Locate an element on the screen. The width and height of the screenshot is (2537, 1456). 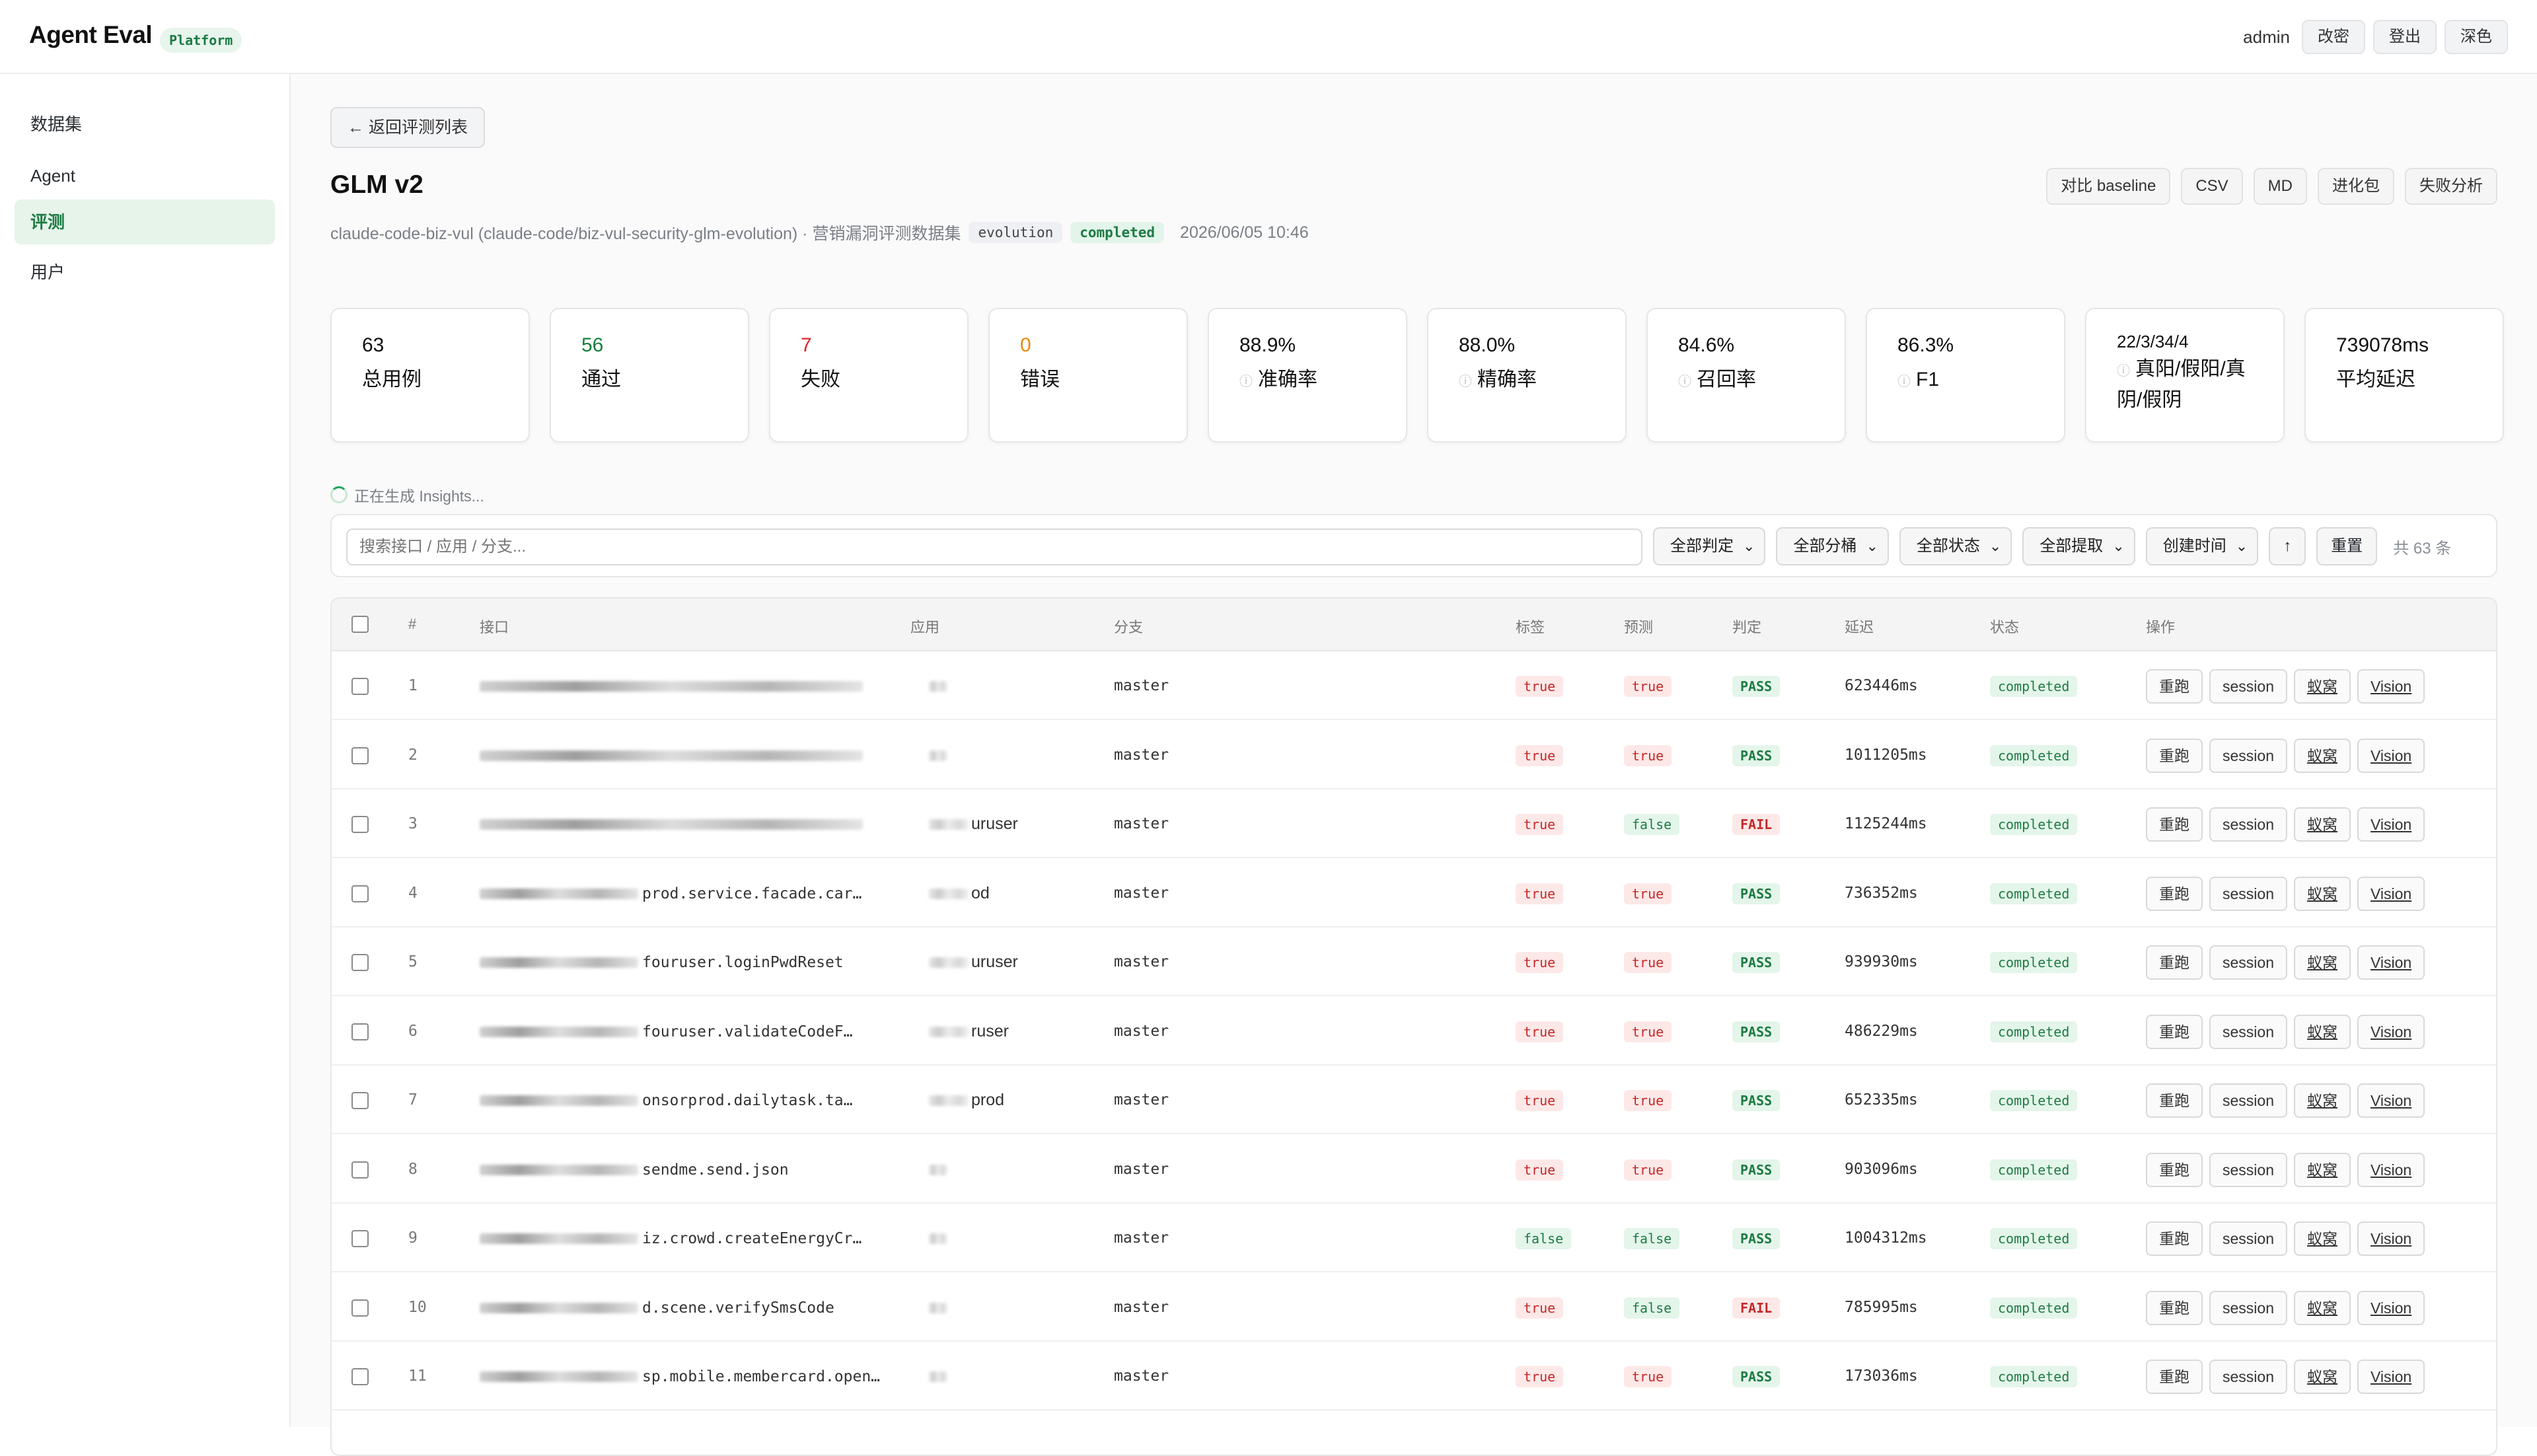
bucket-filter-select: 全部分桶 ⌄ is located at coordinates (1832, 546).